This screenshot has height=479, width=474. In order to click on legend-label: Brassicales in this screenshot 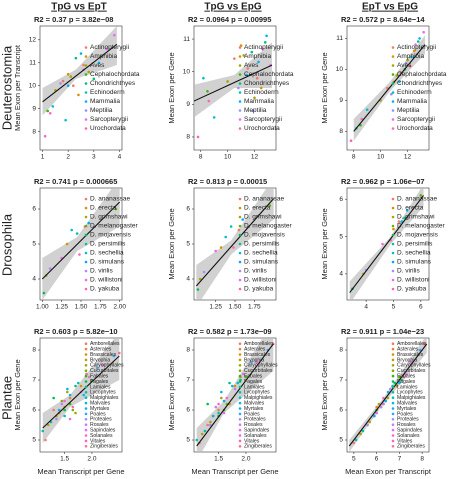, I will do `click(103, 355)`.